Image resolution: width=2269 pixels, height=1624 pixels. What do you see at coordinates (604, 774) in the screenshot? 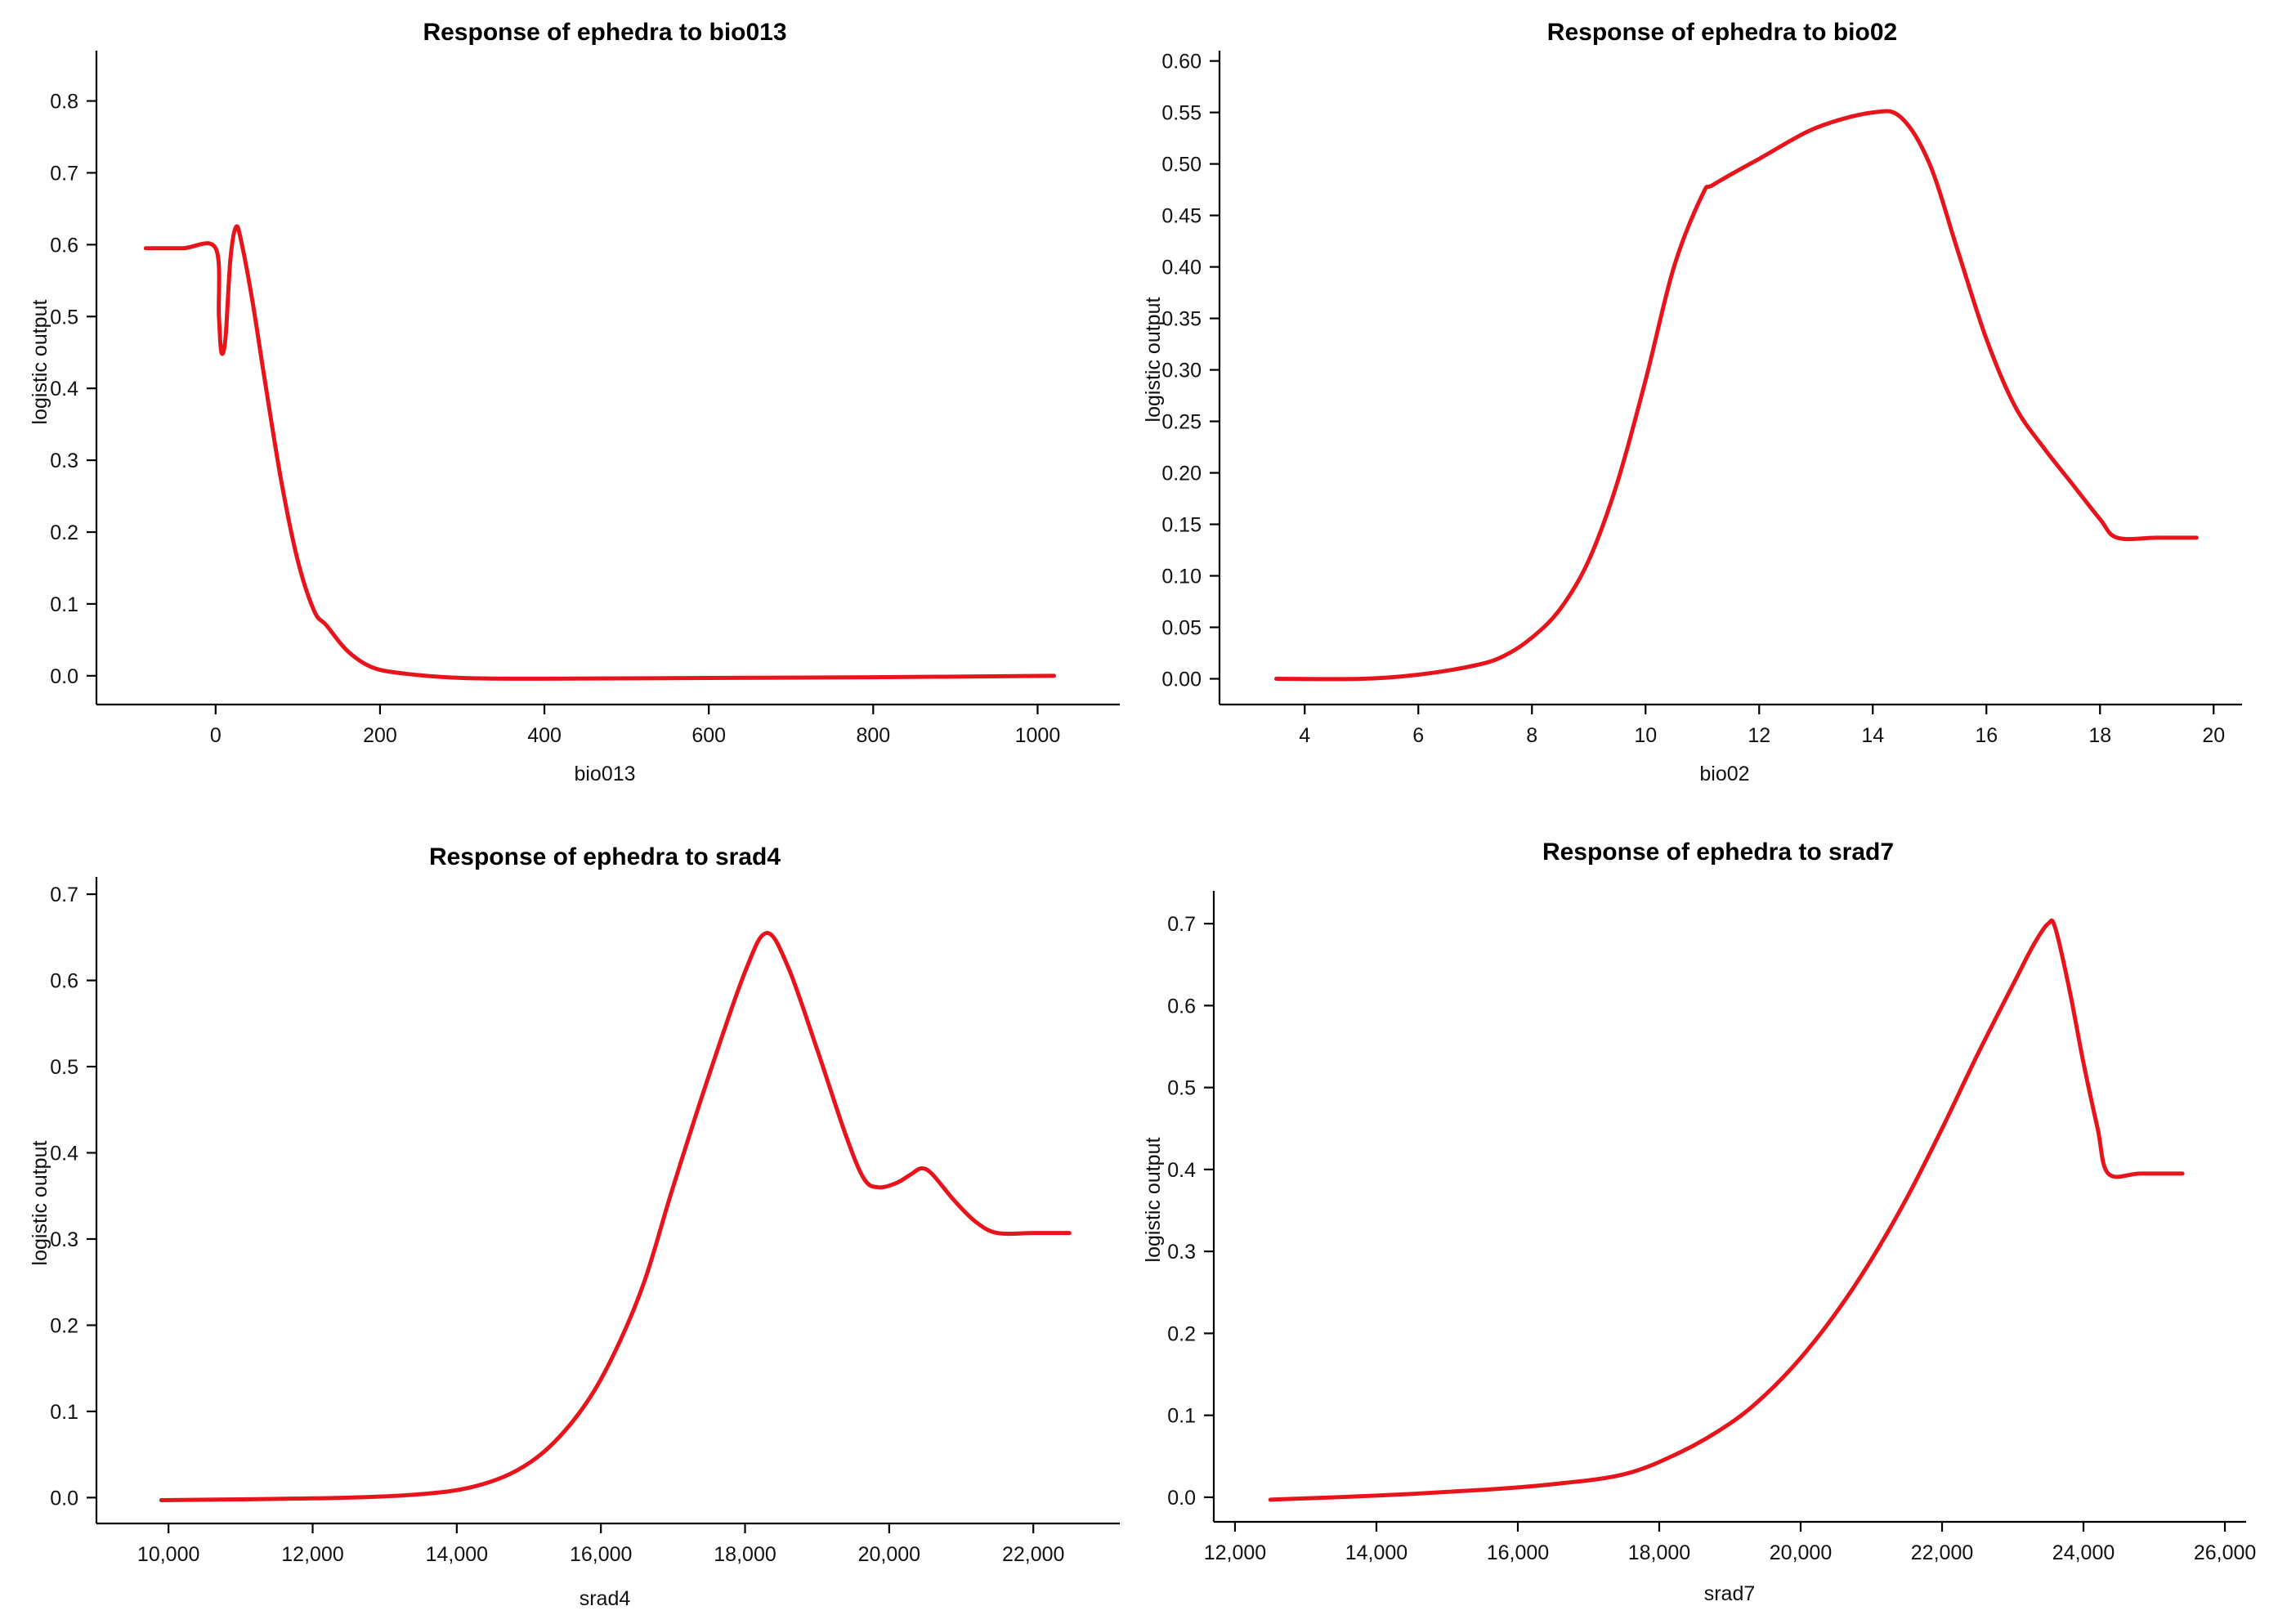
I see `x-axis-label: bio013` at bounding box center [604, 774].